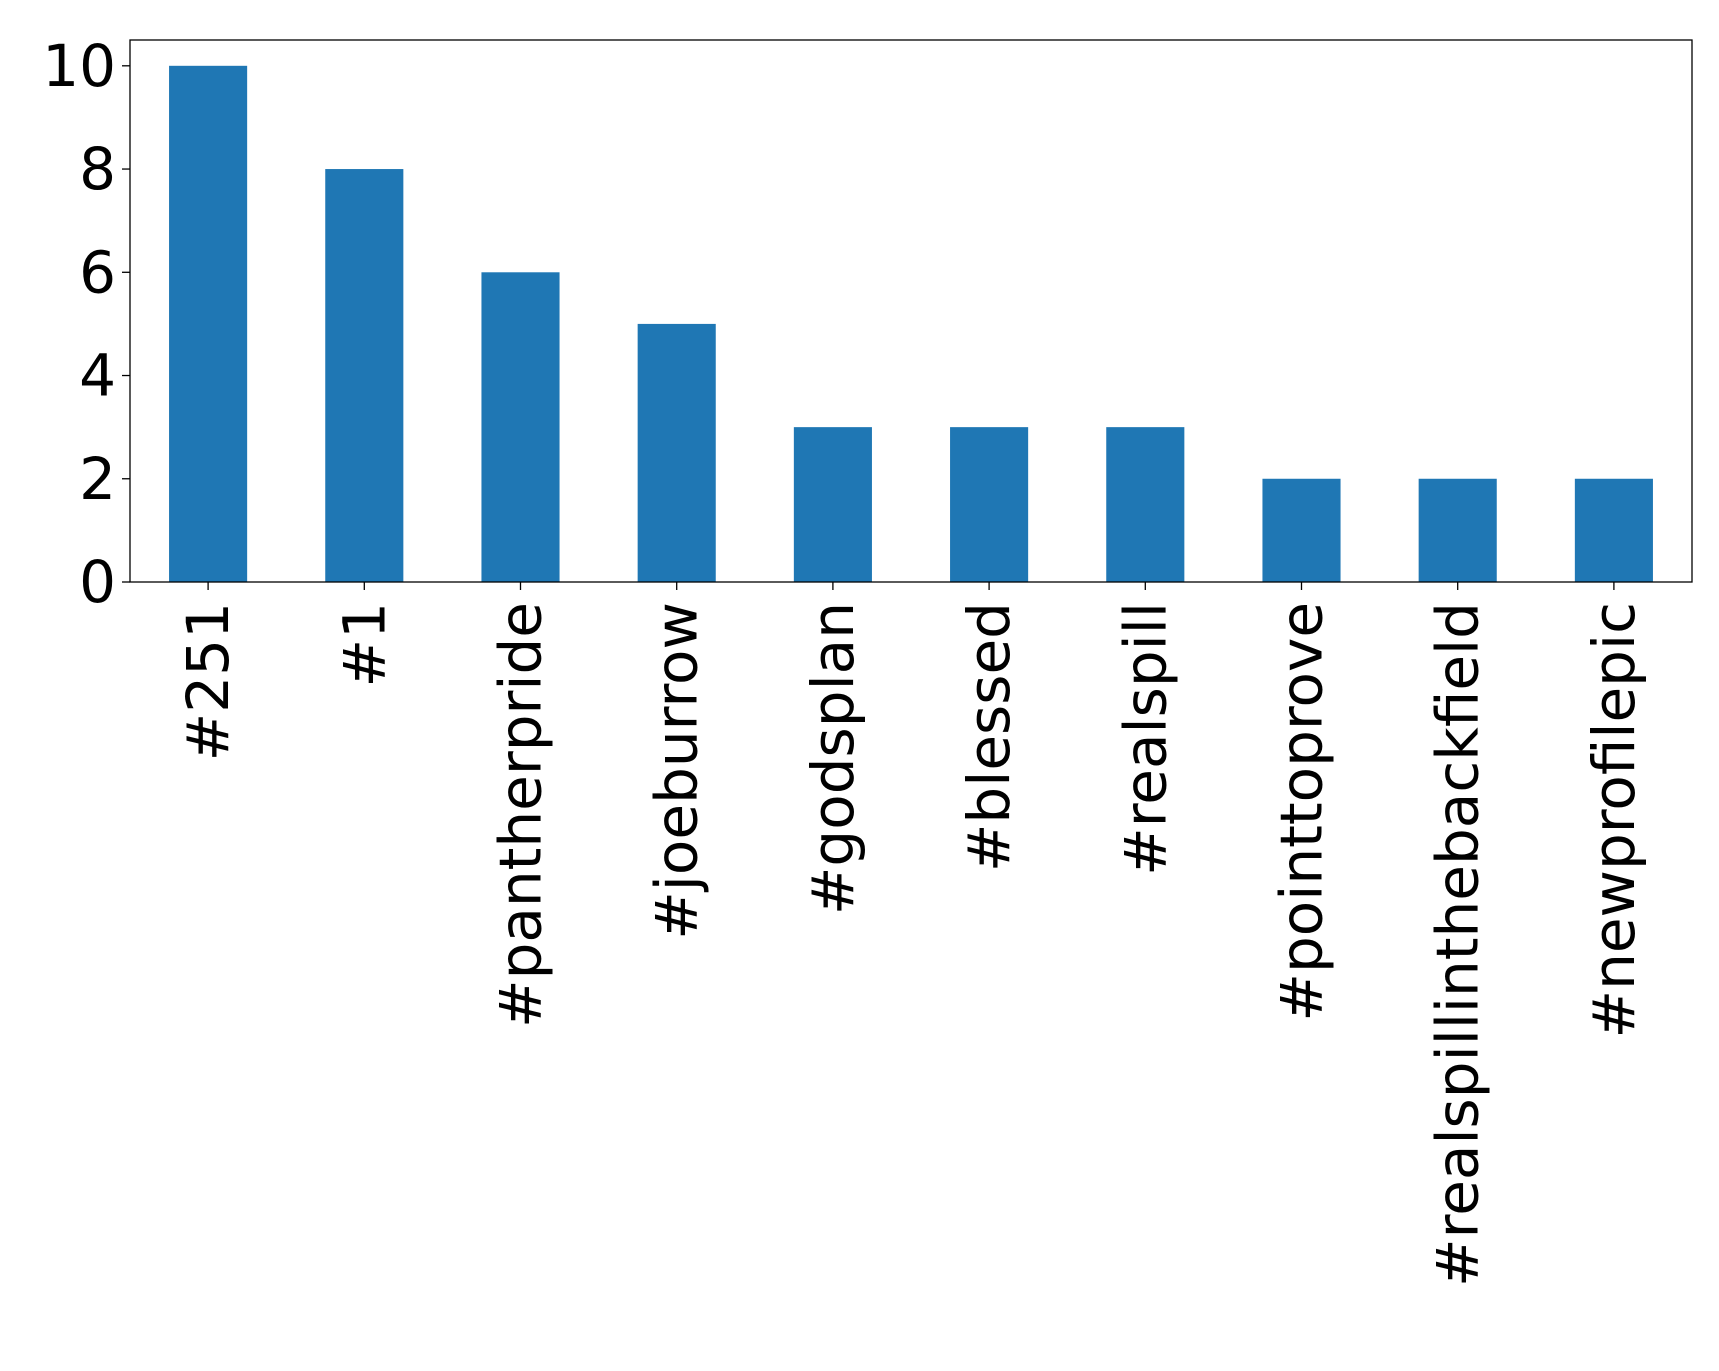 The height and width of the screenshot is (1371, 1719). Describe the element at coordinates (833, 758) in the screenshot. I see `x-tick-label: #godsplan` at that location.